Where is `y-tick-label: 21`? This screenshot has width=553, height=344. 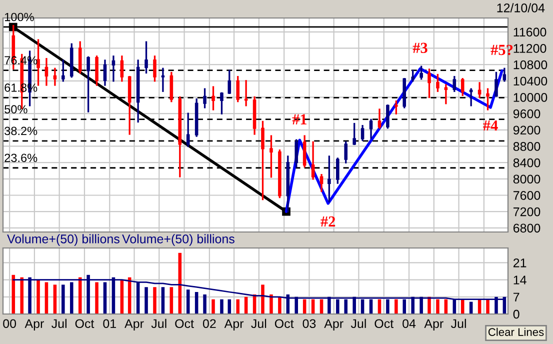 y-tick-label: 21 is located at coordinates (519, 263).